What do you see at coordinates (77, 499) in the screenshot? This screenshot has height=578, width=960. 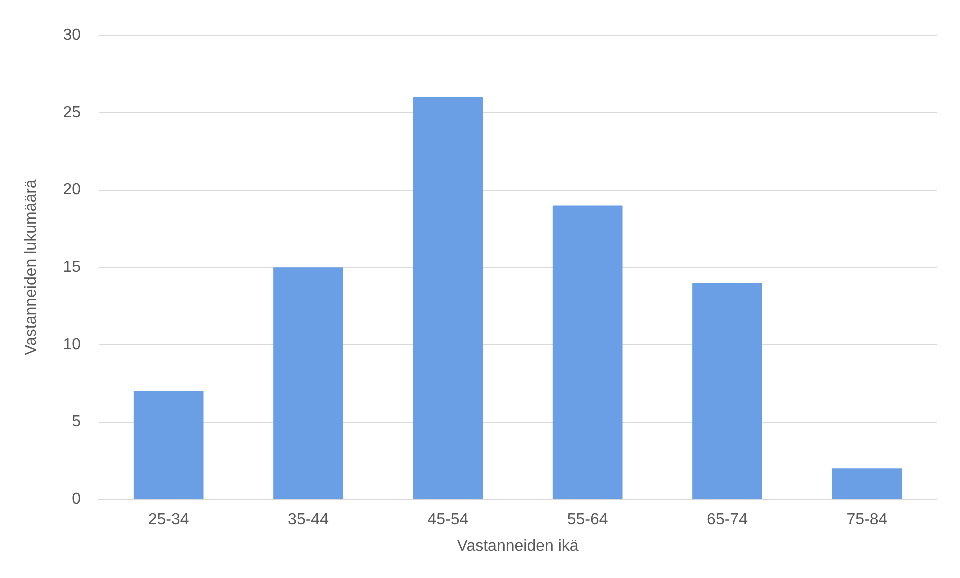 I see `y-tick-label: 0` at bounding box center [77, 499].